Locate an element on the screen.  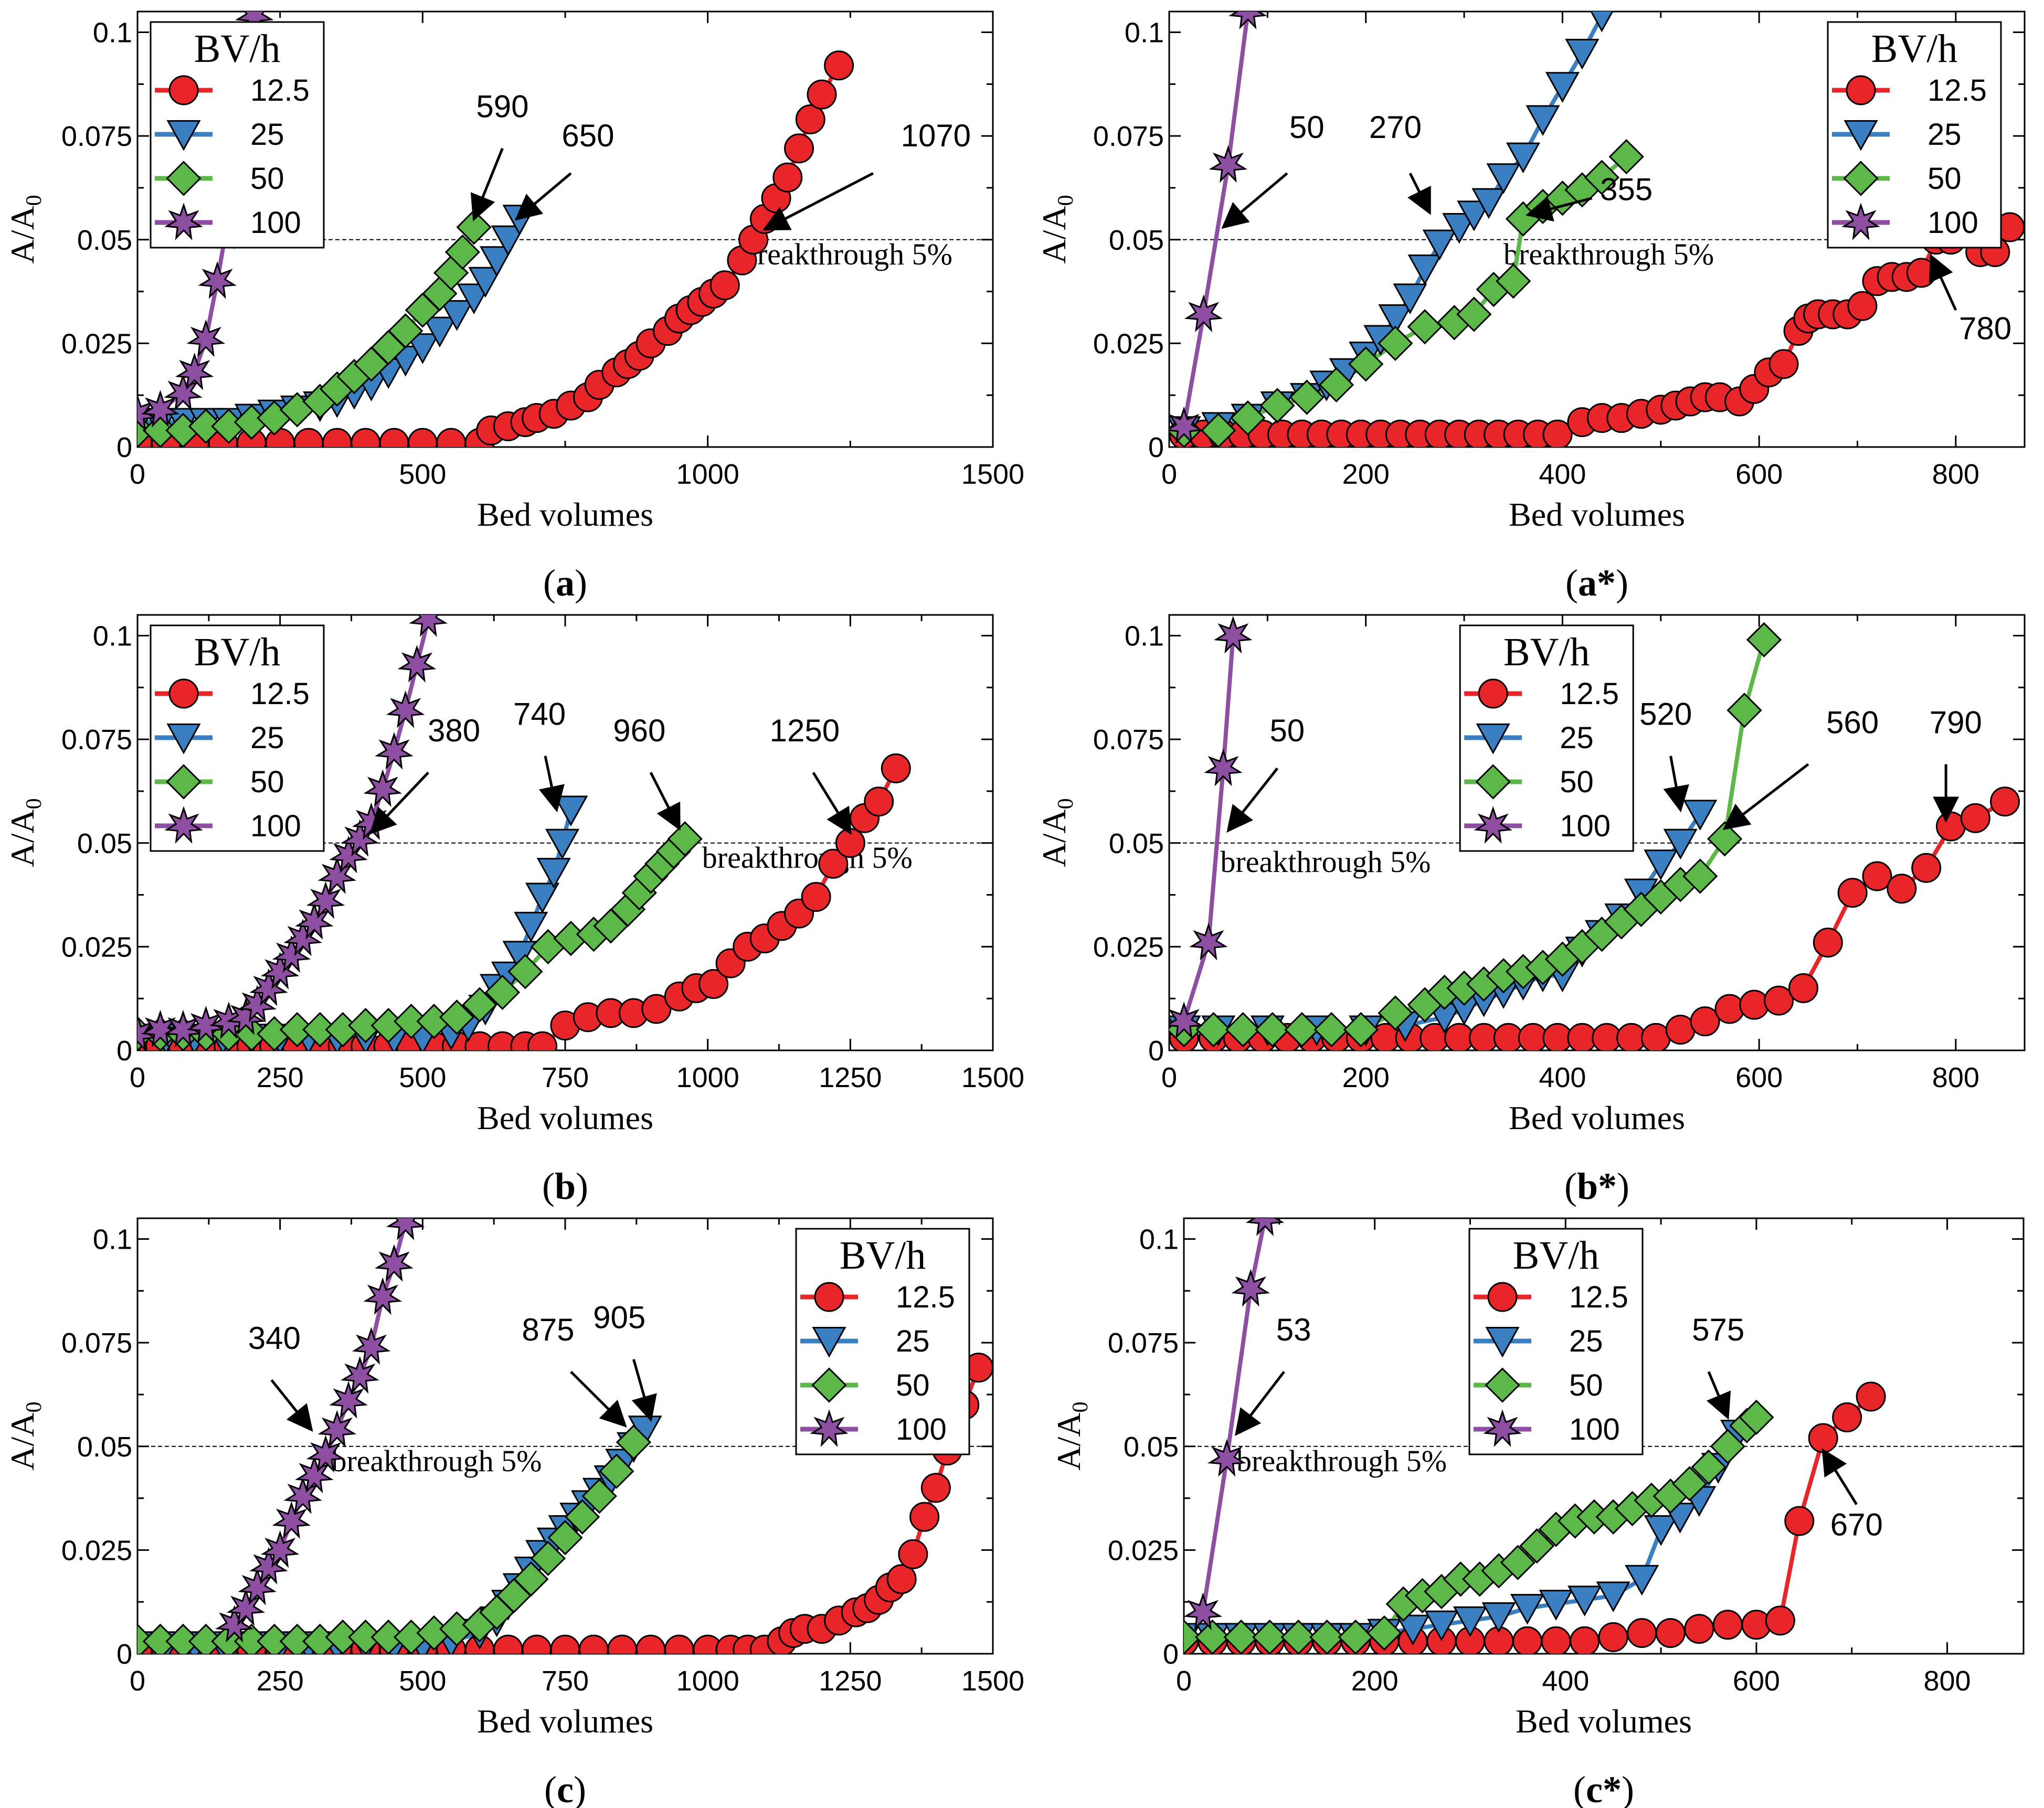
annotation-label: 355 is located at coordinates (1627, 189).